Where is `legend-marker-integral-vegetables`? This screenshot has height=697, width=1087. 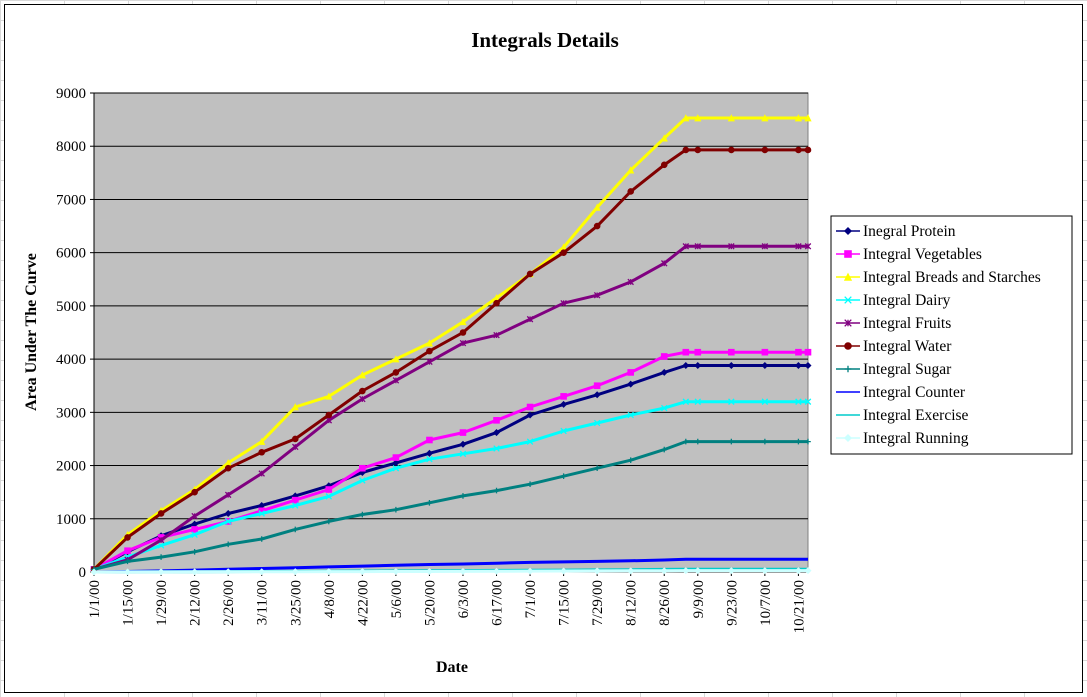
legend-marker-integral-vegetables is located at coordinates (848, 254).